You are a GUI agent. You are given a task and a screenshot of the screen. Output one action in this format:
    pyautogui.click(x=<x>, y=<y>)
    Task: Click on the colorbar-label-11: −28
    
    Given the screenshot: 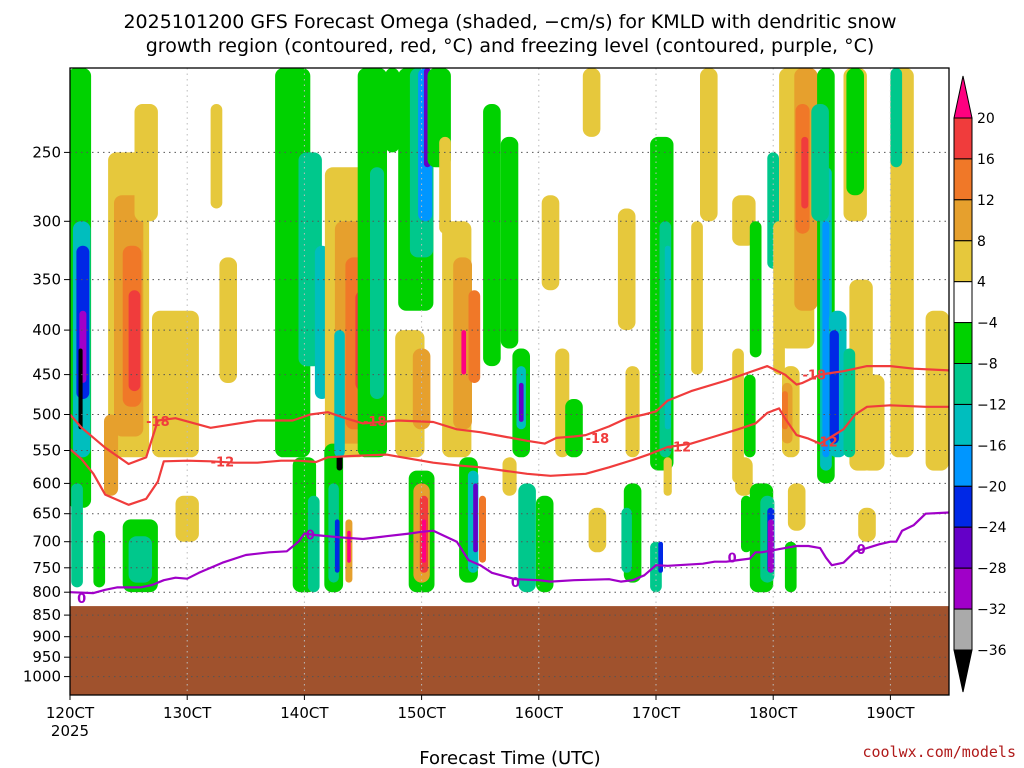 What is the action you would take?
    pyautogui.click(x=992, y=569)
    